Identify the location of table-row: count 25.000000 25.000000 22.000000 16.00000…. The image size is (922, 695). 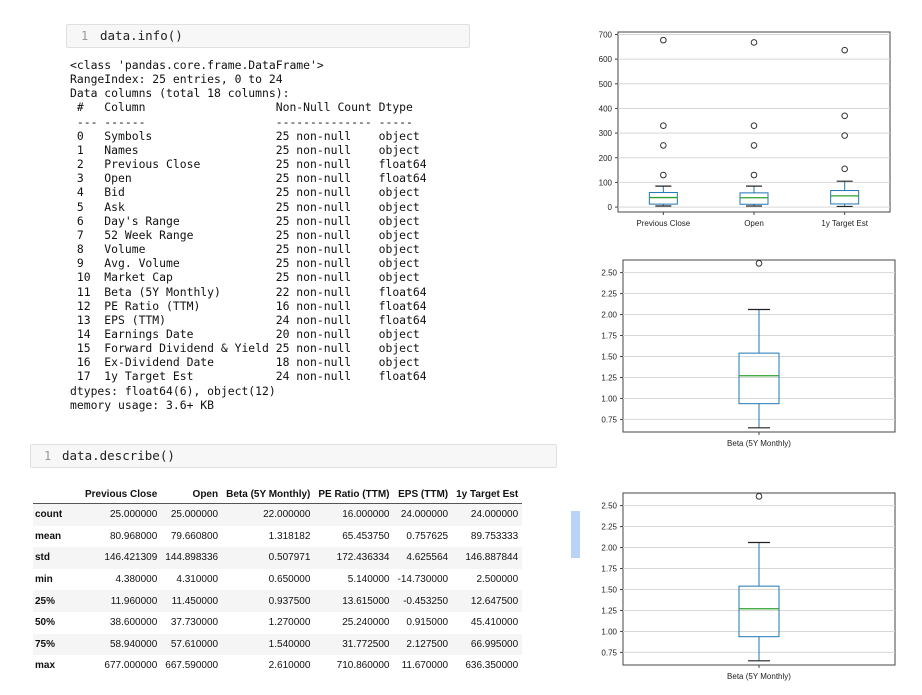
(278, 514).